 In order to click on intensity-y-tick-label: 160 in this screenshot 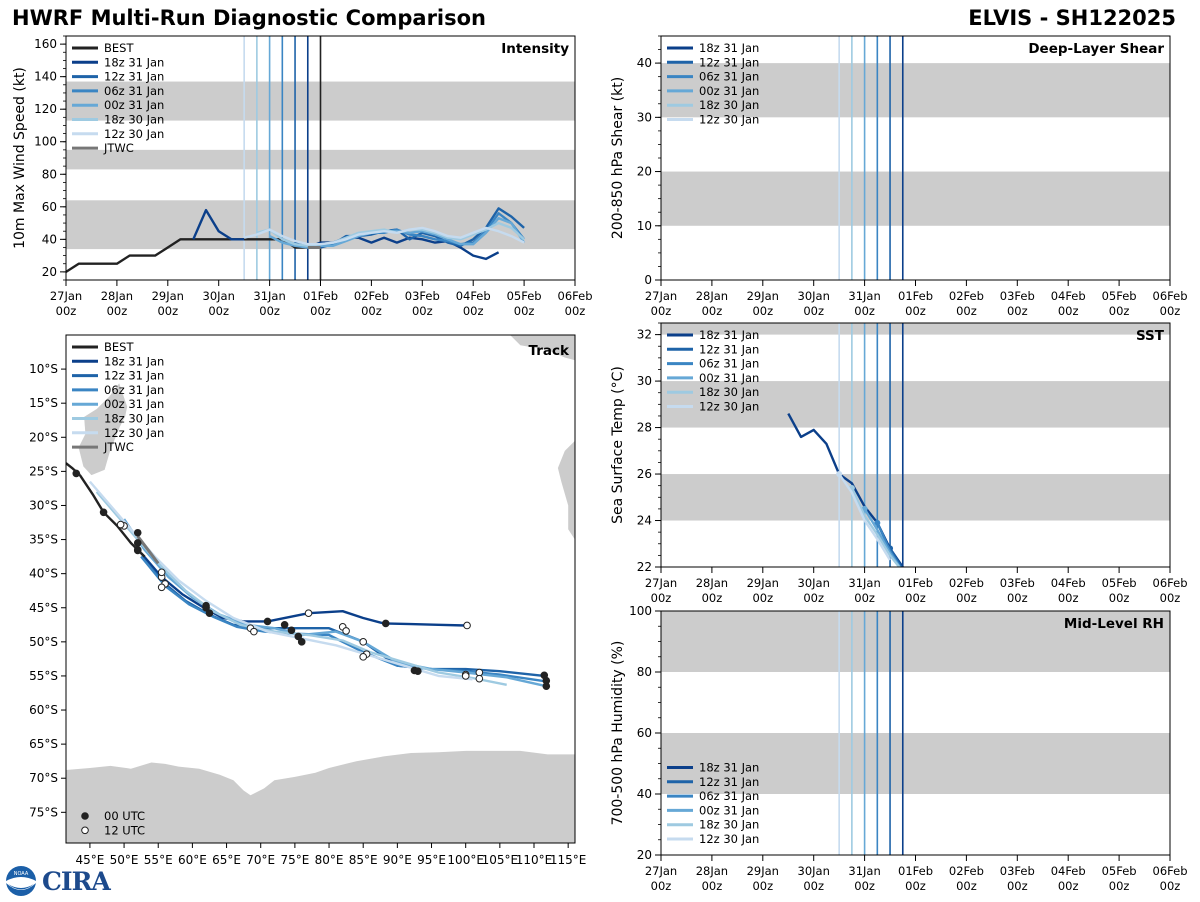, I will do `click(45, 44)`.